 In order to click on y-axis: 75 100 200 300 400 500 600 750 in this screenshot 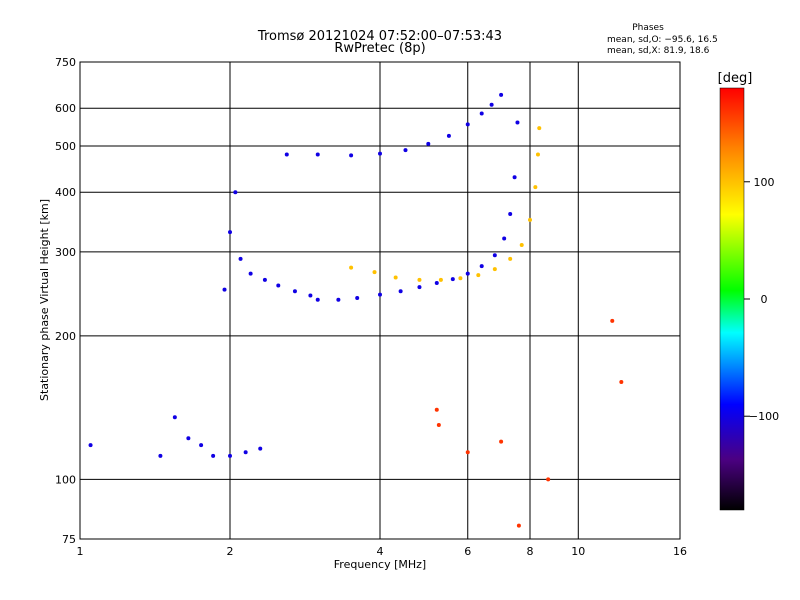, I will do `click(65, 301)`.